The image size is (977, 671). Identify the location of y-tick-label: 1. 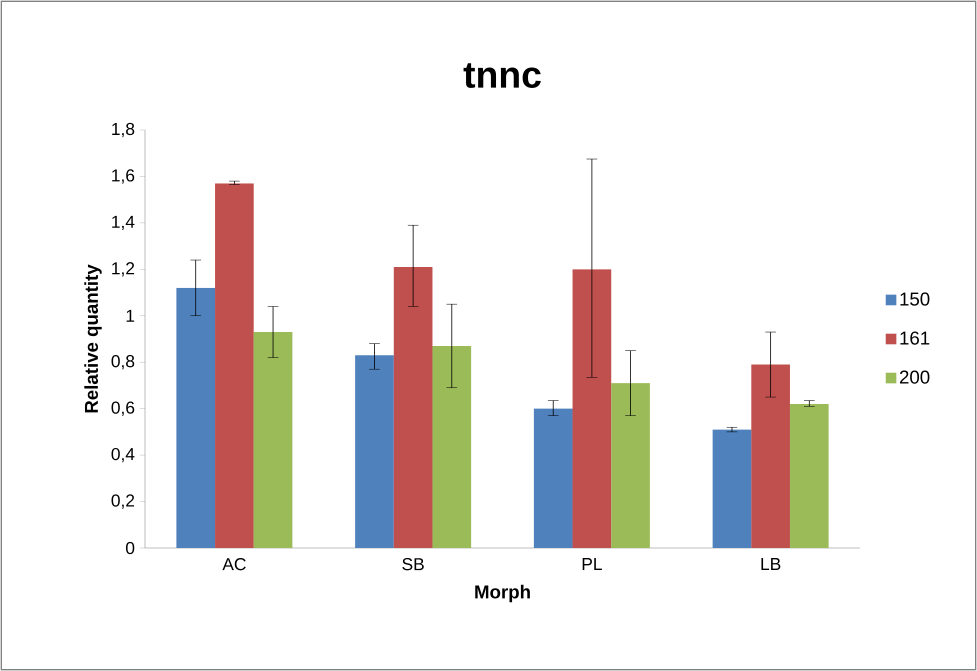
(130, 316).